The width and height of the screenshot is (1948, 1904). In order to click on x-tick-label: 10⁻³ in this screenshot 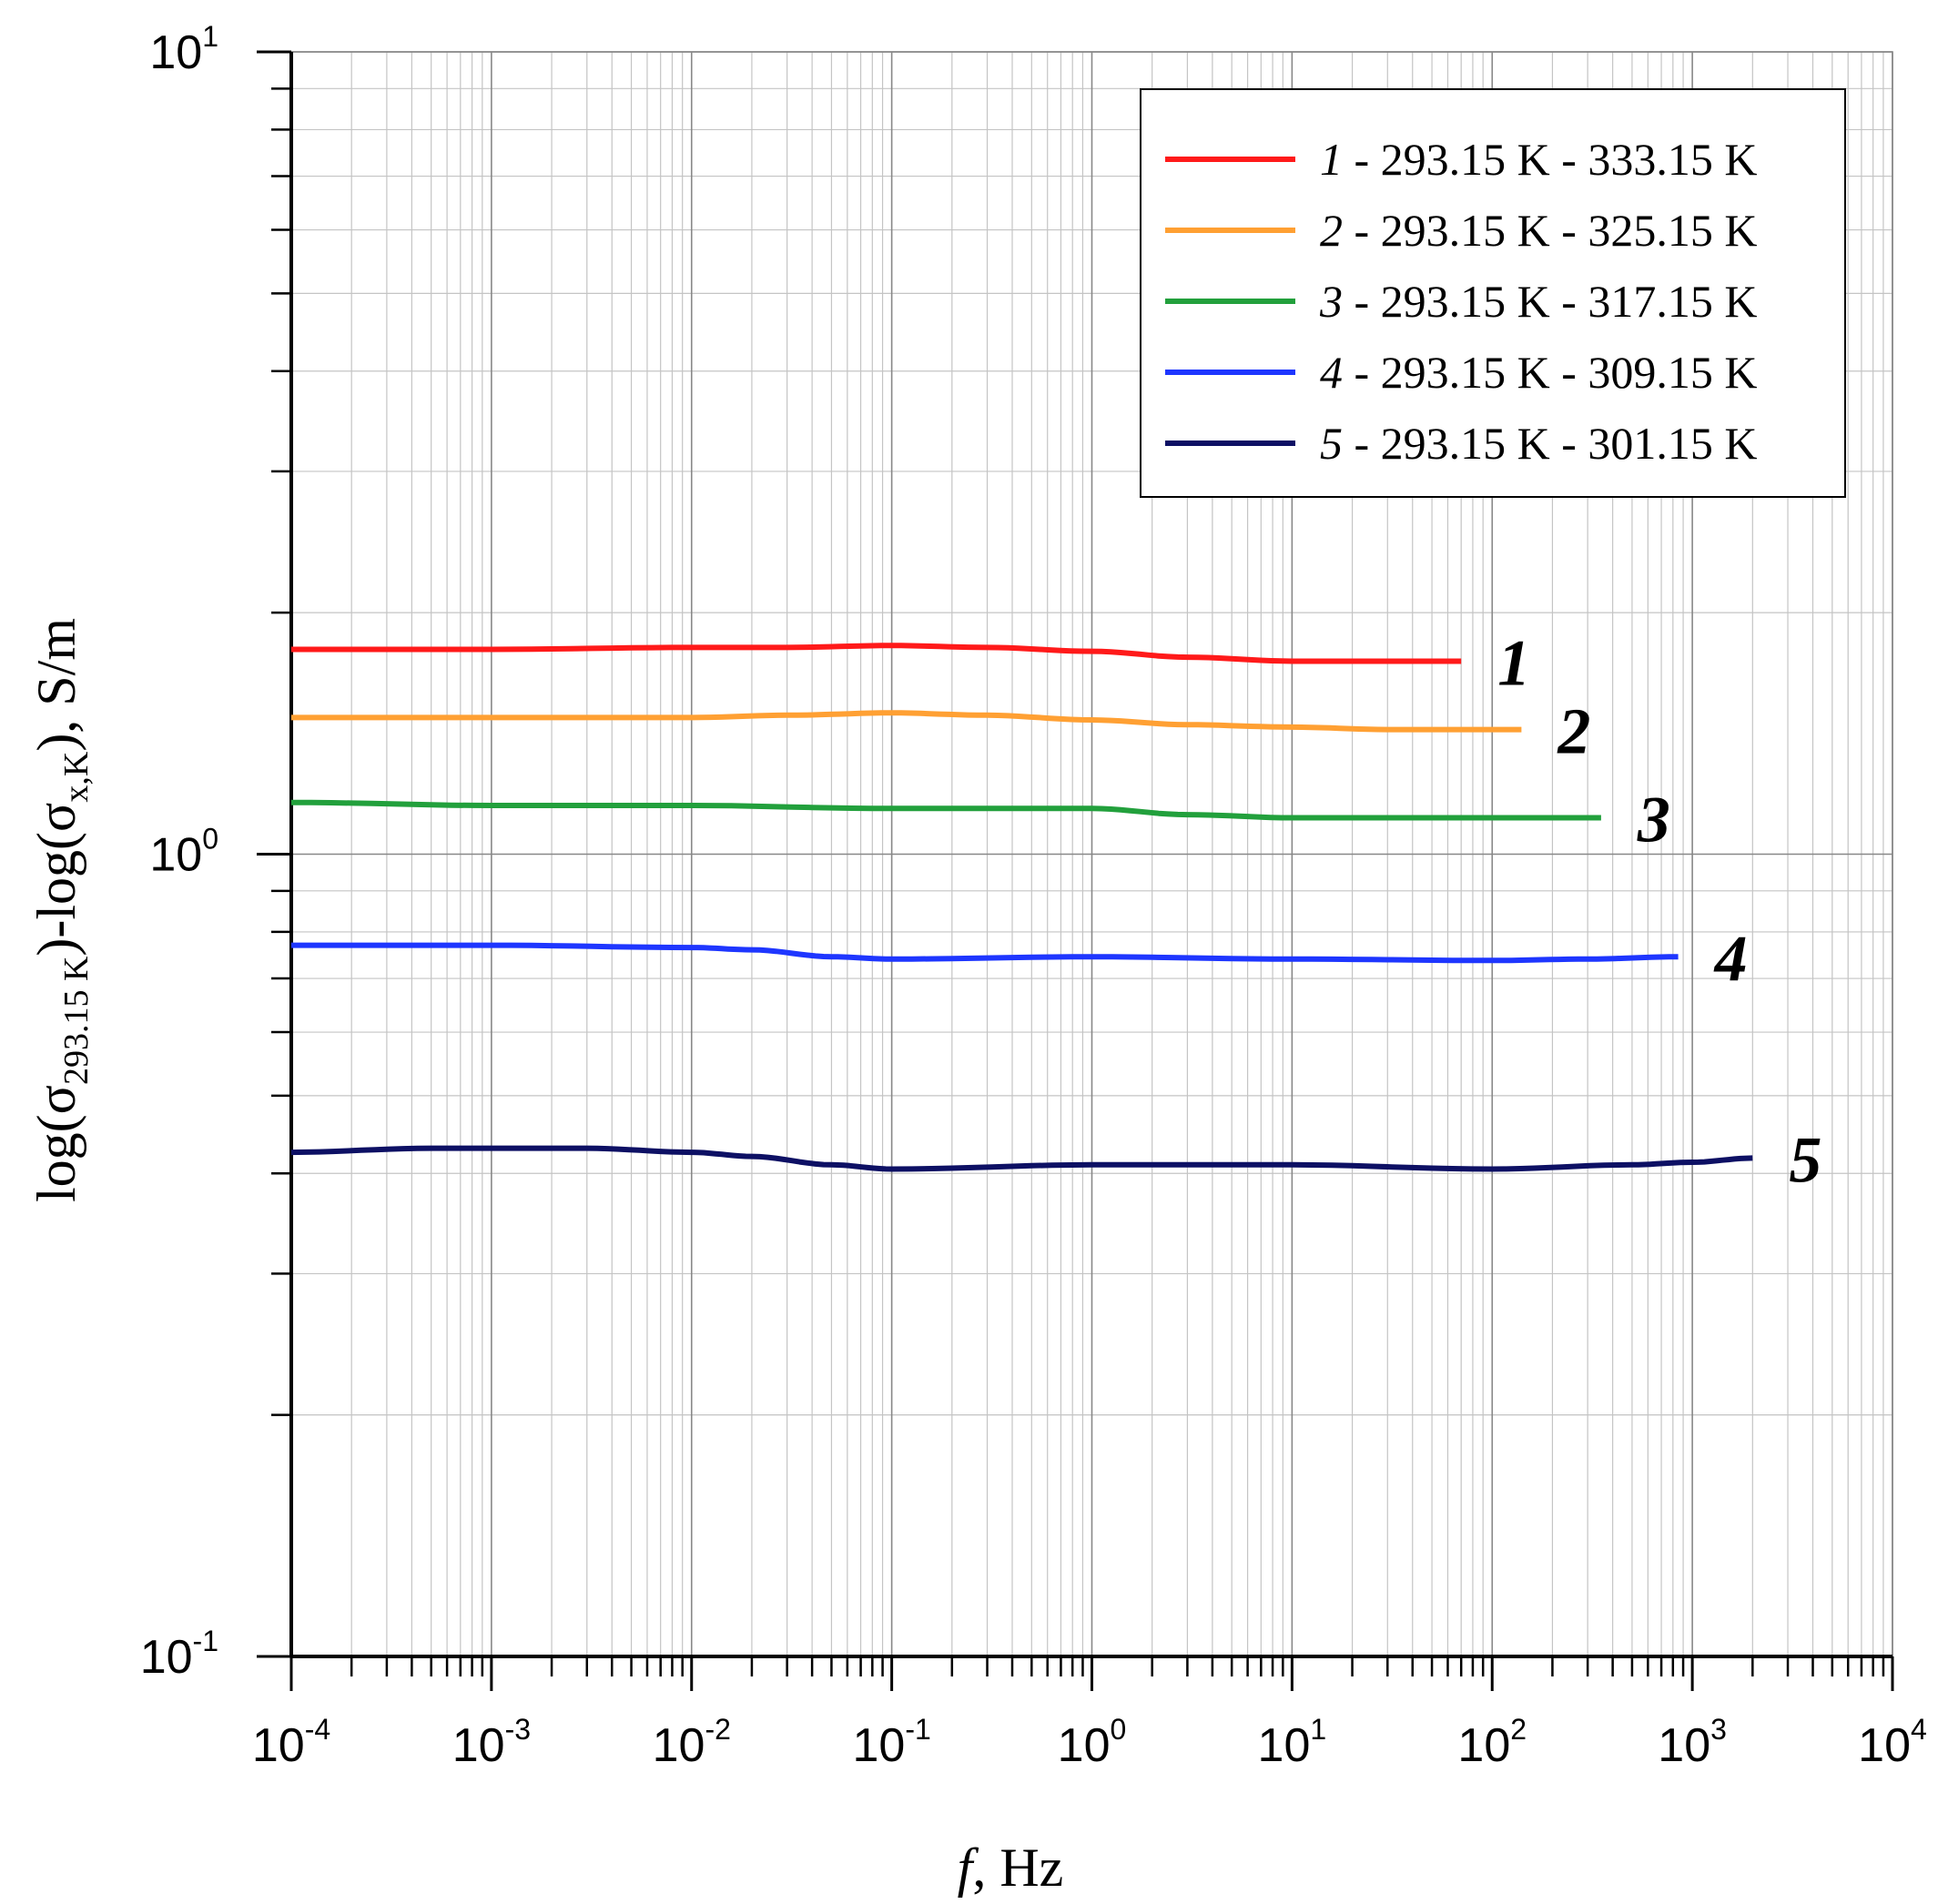, I will do `click(491, 1743)`.